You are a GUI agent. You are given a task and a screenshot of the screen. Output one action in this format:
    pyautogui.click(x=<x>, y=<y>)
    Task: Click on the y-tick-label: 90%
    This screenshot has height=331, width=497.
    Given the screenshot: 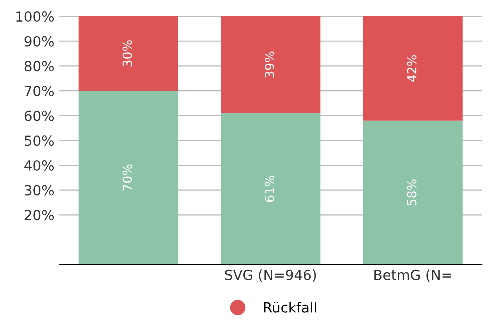 What is the action you would take?
    pyautogui.click(x=39, y=41)
    